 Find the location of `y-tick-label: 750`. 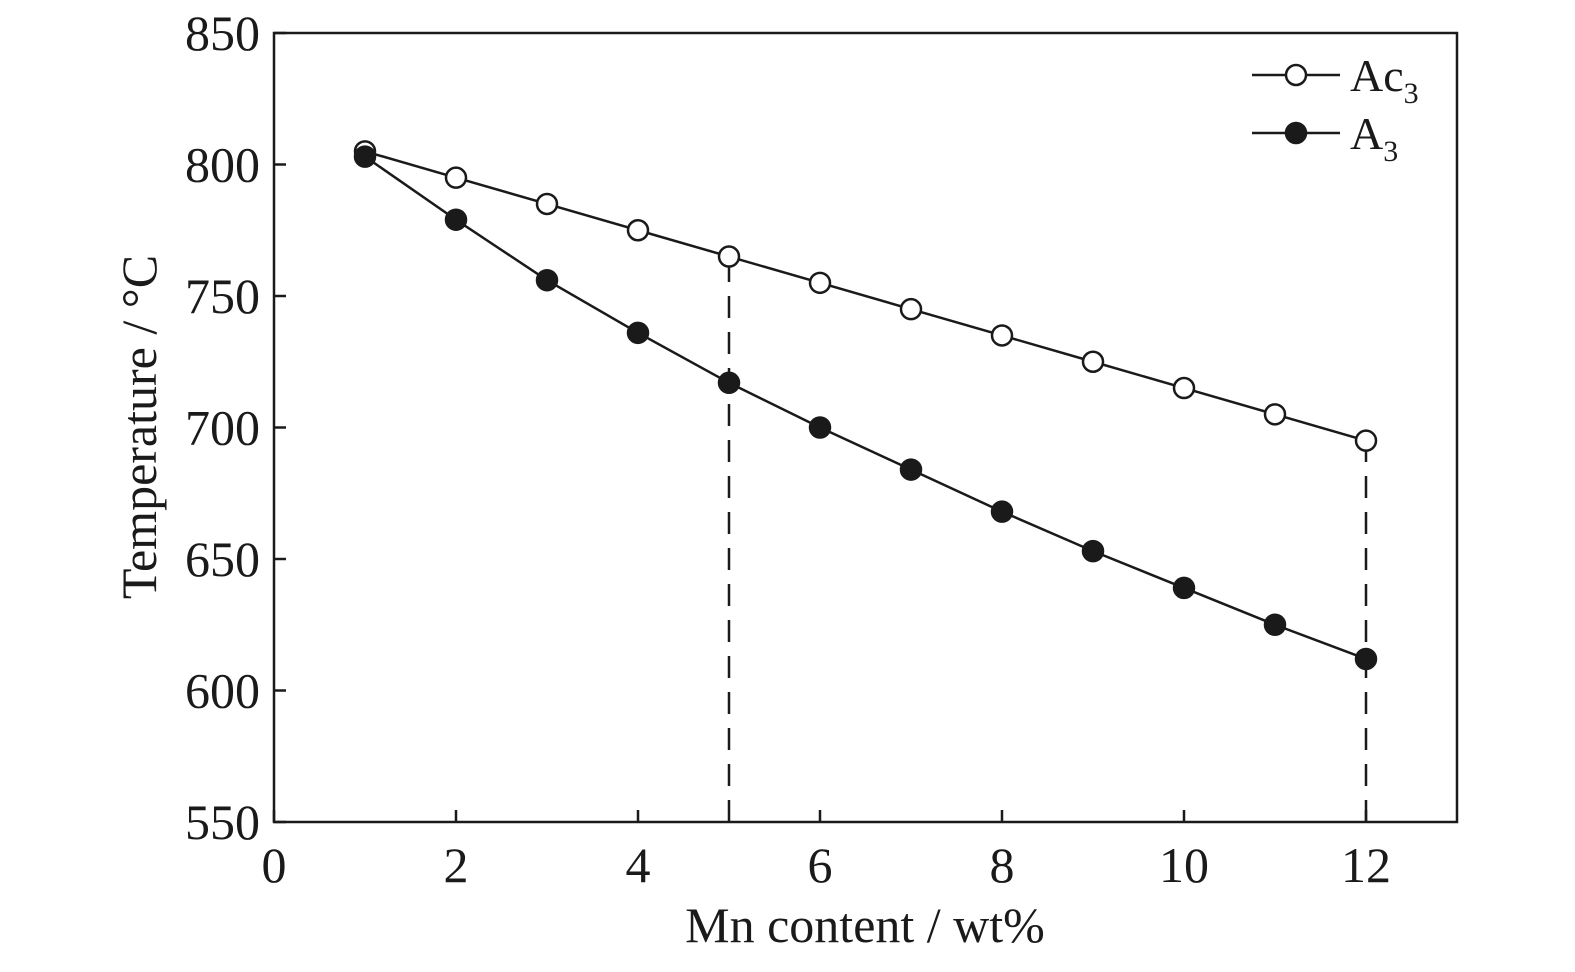

y-tick-label: 750 is located at coordinates (222, 296).